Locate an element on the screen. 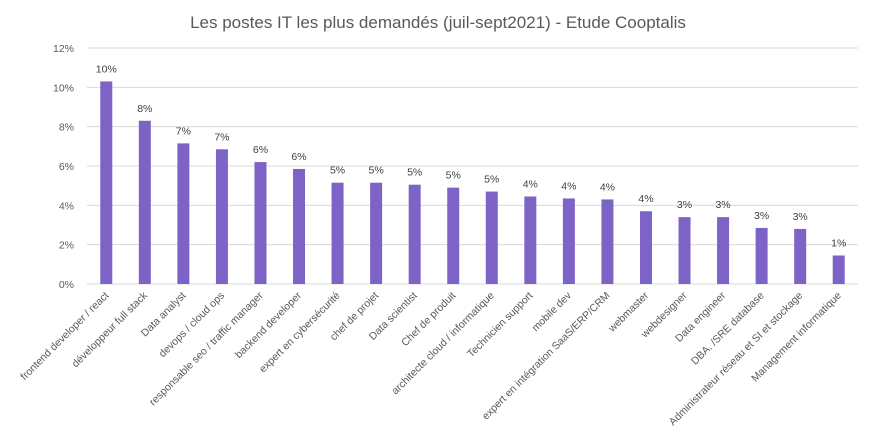 The height and width of the screenshot is (446, 876). x-tick-label: Administrateur réseau et SI et stockage is located at coordinates (736, 359).